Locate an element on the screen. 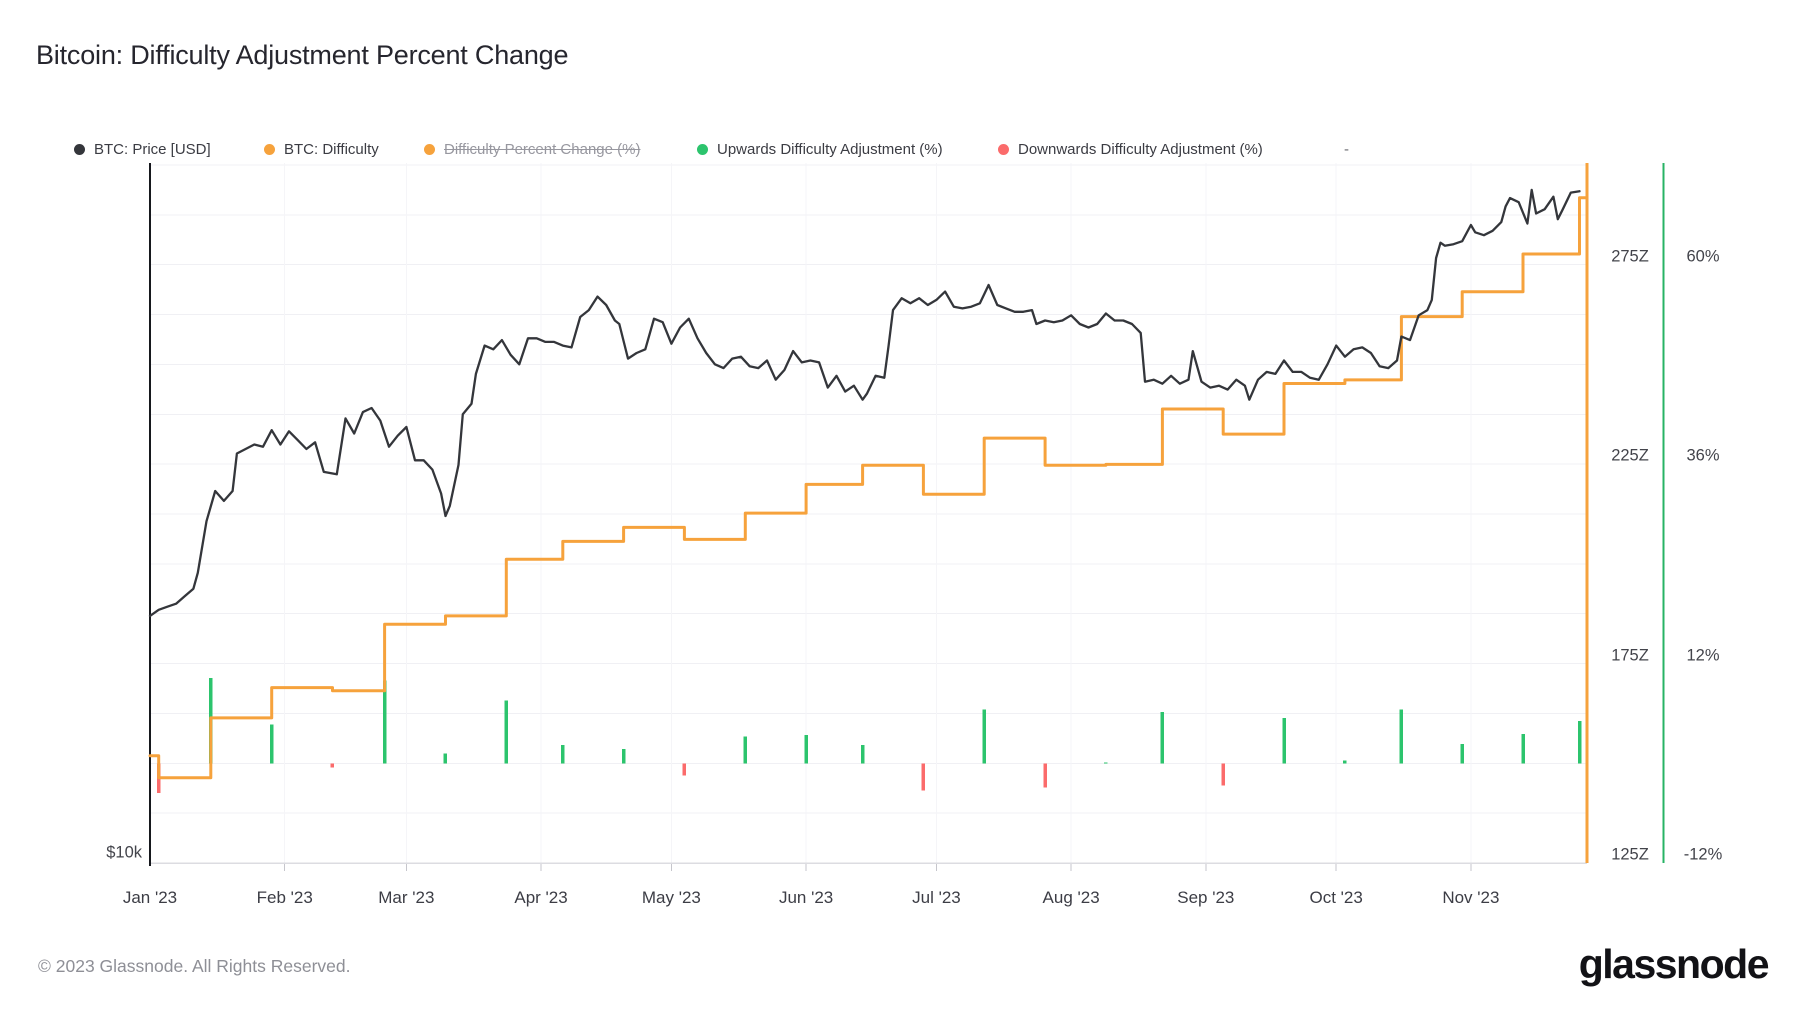 The width and height of the screenshot is (1800, 1013). percent-axis-label: -12% is located at coordinates (1703, 854).